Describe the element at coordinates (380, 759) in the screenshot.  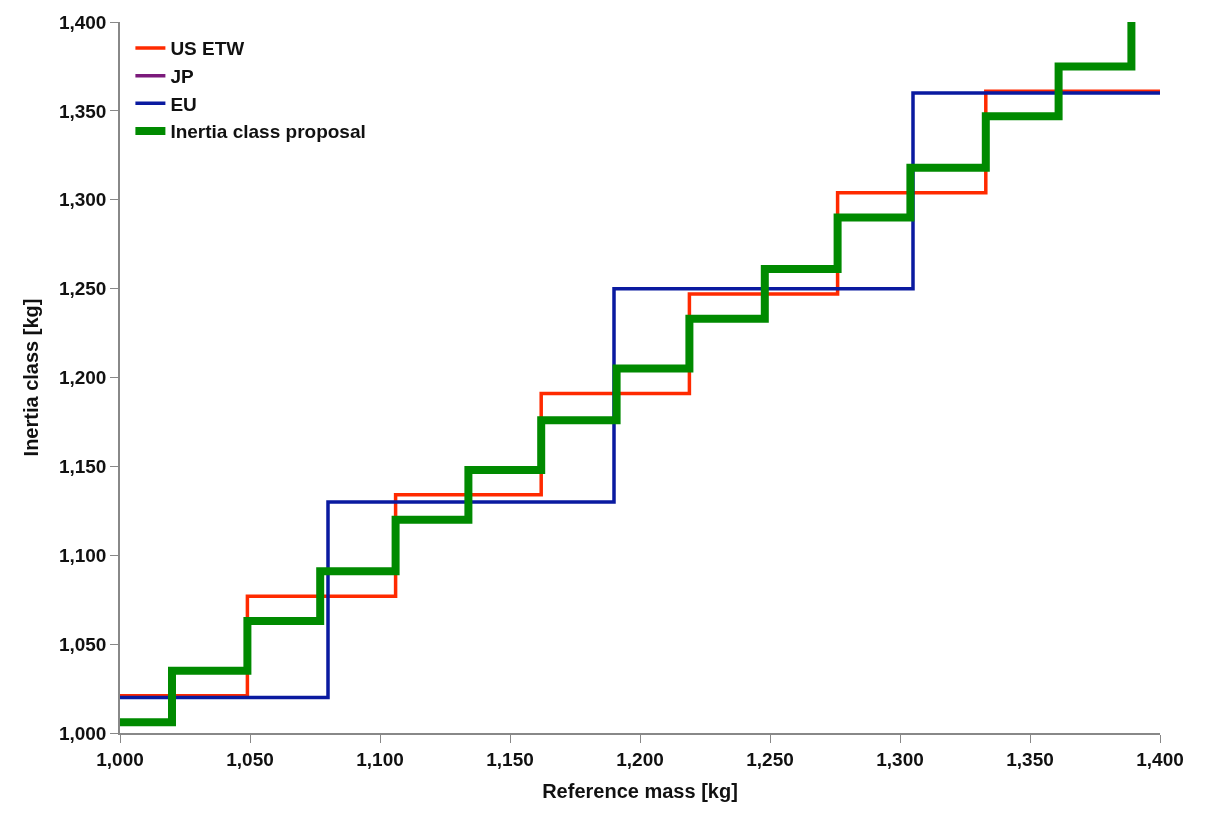
I see `x-tick-label: 1,100` at that location.